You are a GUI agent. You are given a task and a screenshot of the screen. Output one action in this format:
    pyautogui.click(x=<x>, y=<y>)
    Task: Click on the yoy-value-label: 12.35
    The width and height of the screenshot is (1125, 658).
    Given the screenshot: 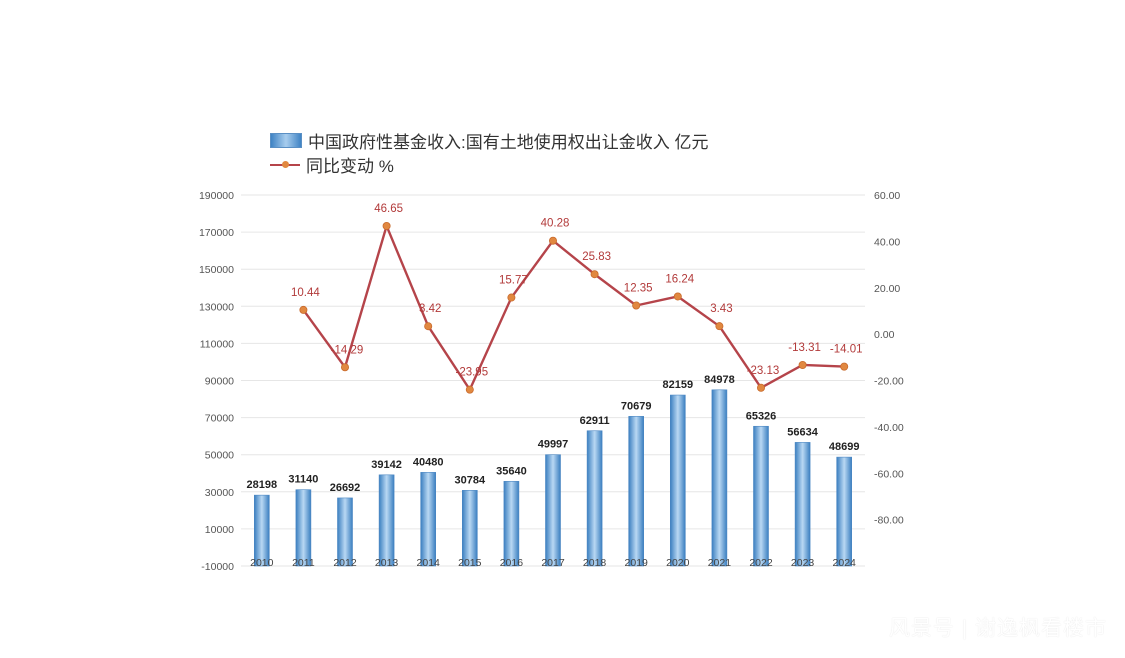 What is the action you would take?
    pyautogui.click(x=638, y=288)
    